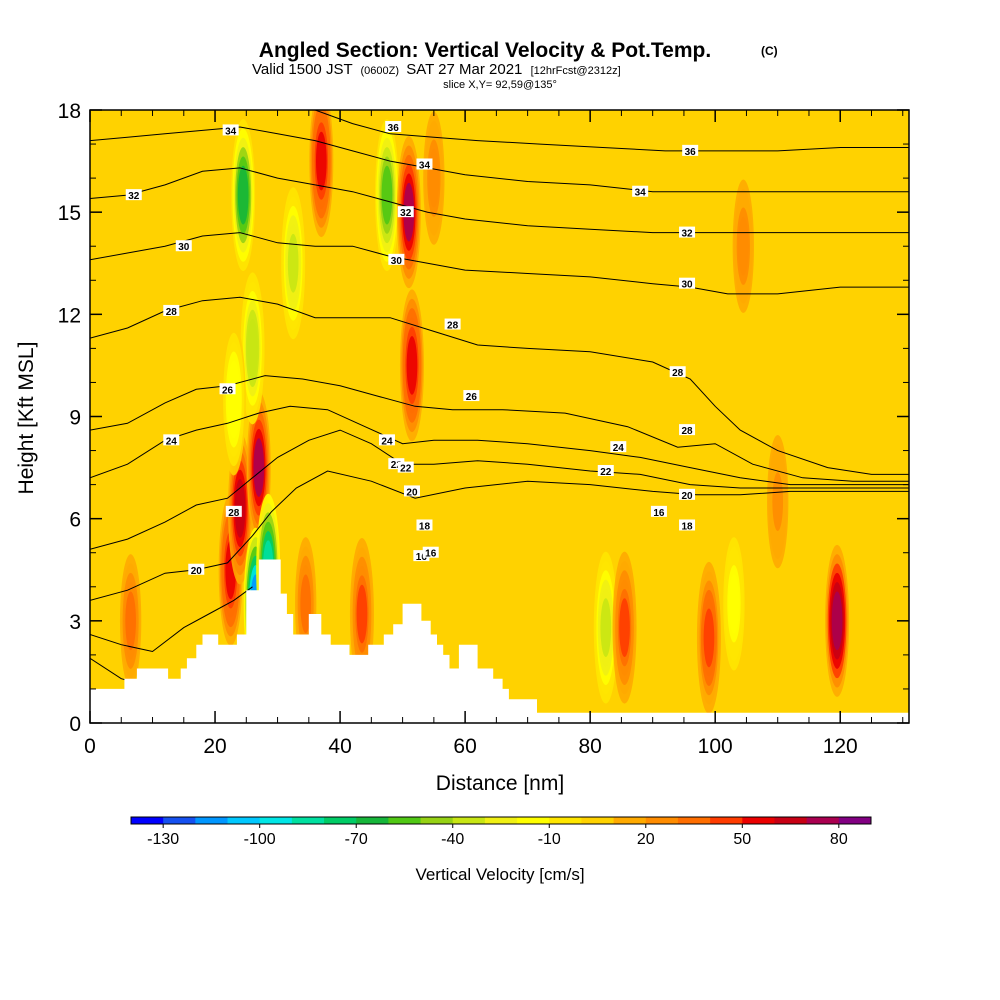  I want to click on subtitle-date: SAT 27 Mar 2021, so click(464, 69).